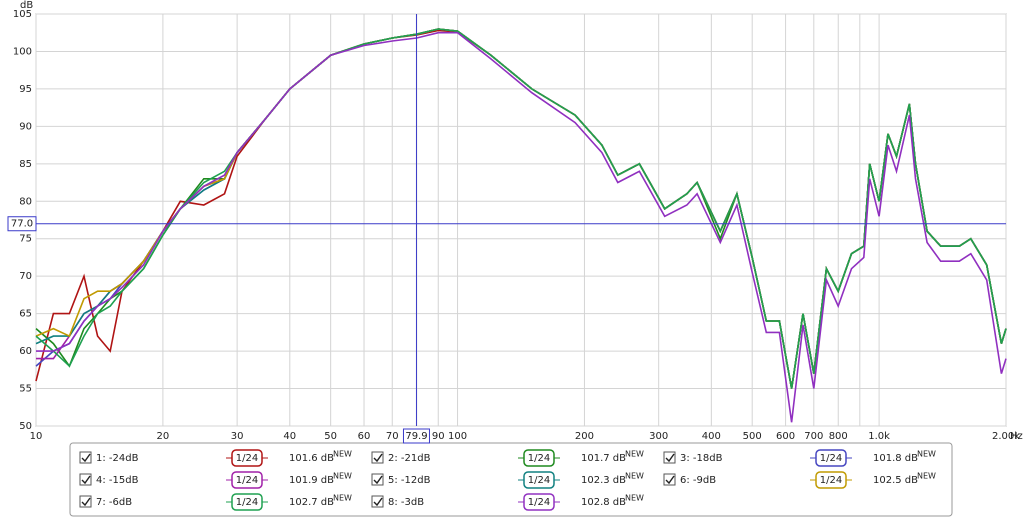  Describe the element at coordinates (114, 502) in the screenshot. I see `legend-name: 7: -6dB` at that location.